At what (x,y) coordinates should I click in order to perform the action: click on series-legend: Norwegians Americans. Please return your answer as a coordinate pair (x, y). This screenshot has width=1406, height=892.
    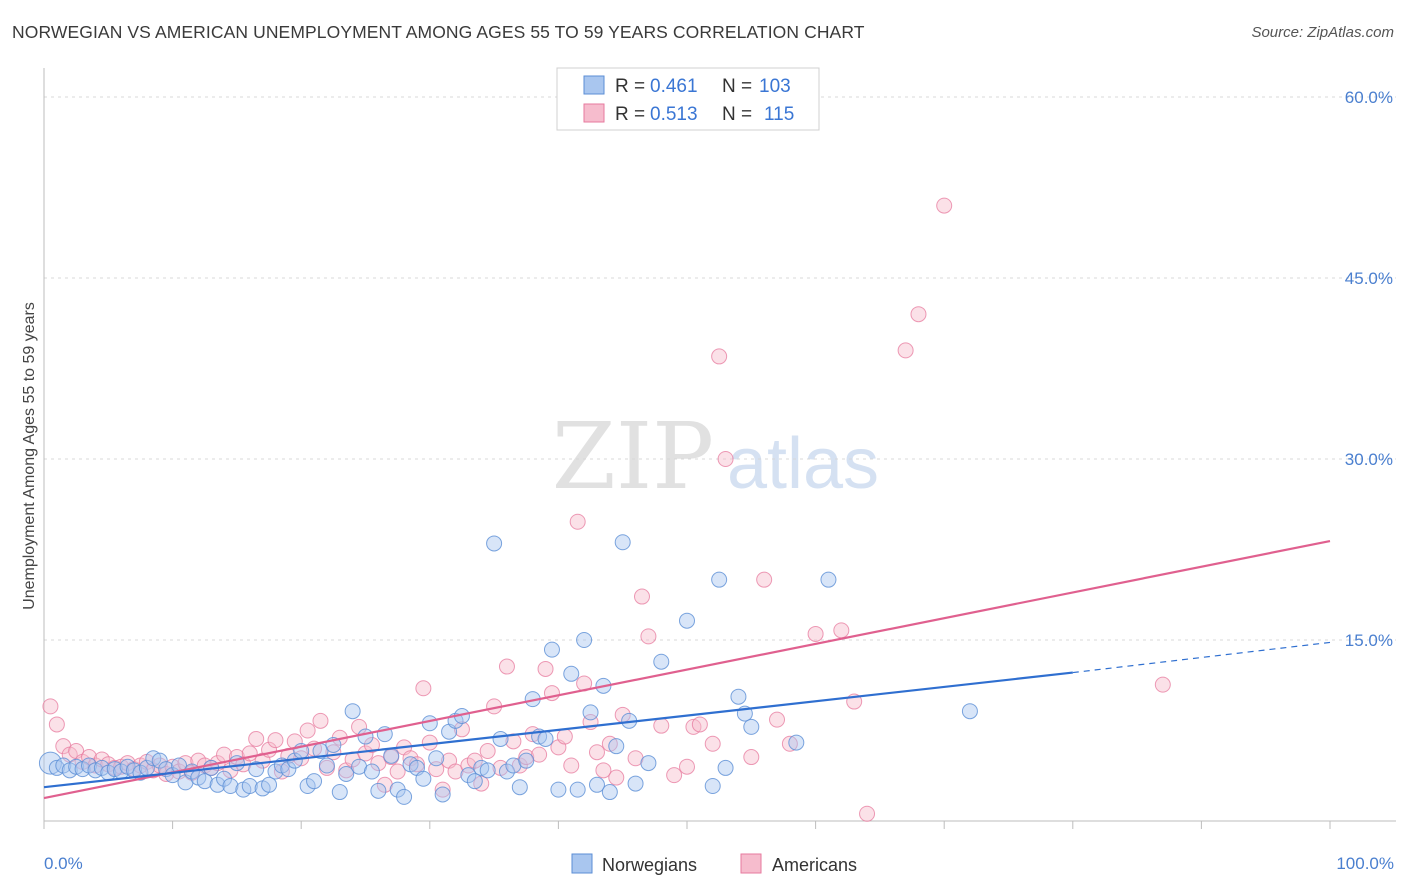
    Looking at the image, I should click on (714, 864).